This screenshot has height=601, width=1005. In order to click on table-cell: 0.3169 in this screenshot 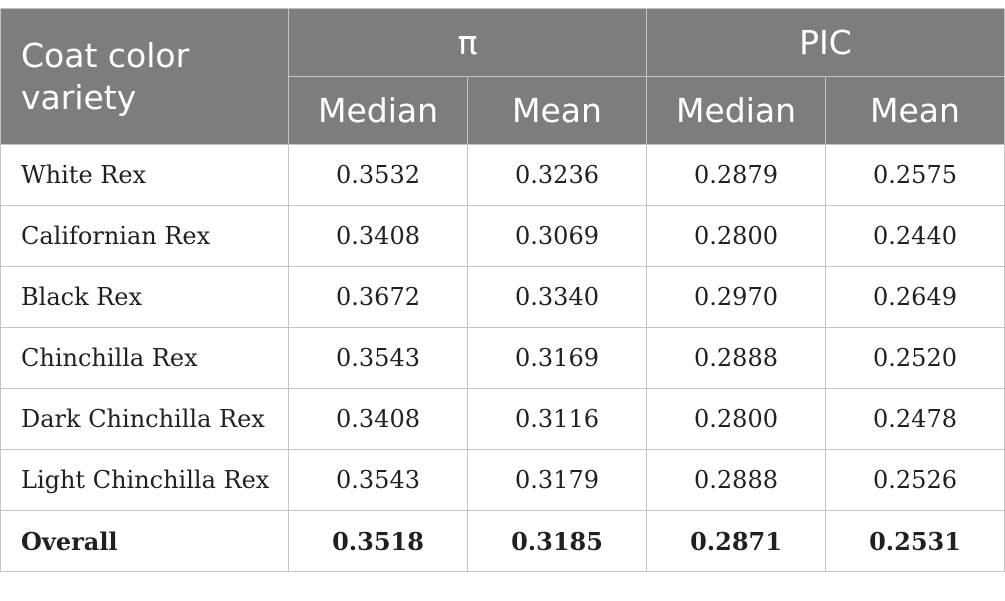, I will do `click(557, 358)`.